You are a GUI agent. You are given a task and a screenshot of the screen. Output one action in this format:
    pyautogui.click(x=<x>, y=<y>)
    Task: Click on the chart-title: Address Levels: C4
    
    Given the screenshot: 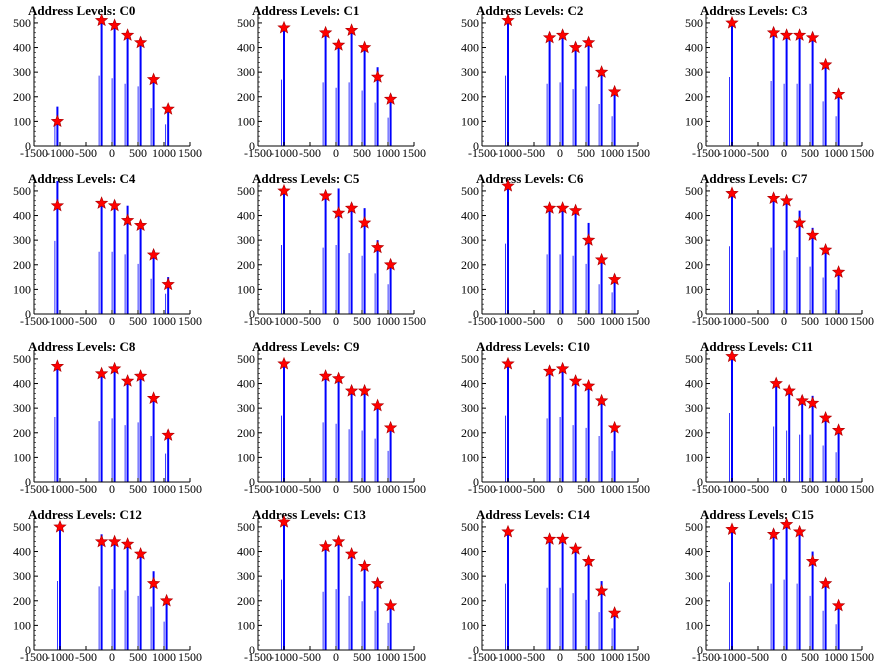 What is the action you would take?
    pyautogui.click(x=82, y=178)
    